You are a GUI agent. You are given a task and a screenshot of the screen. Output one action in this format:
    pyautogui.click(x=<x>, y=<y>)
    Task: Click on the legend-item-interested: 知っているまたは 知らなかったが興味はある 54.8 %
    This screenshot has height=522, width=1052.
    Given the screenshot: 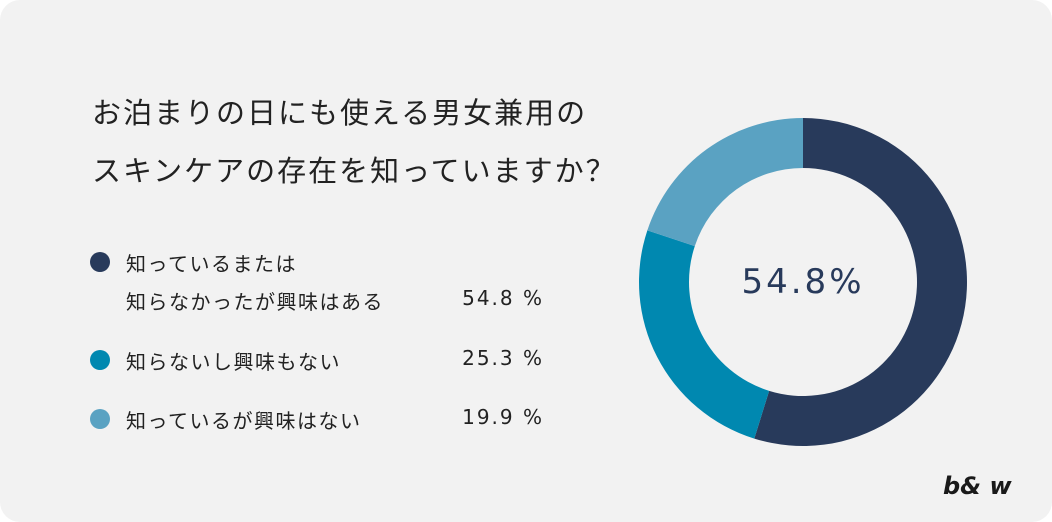 What is the action you would take?
    pyautogui.click(x=325, y=294)
    